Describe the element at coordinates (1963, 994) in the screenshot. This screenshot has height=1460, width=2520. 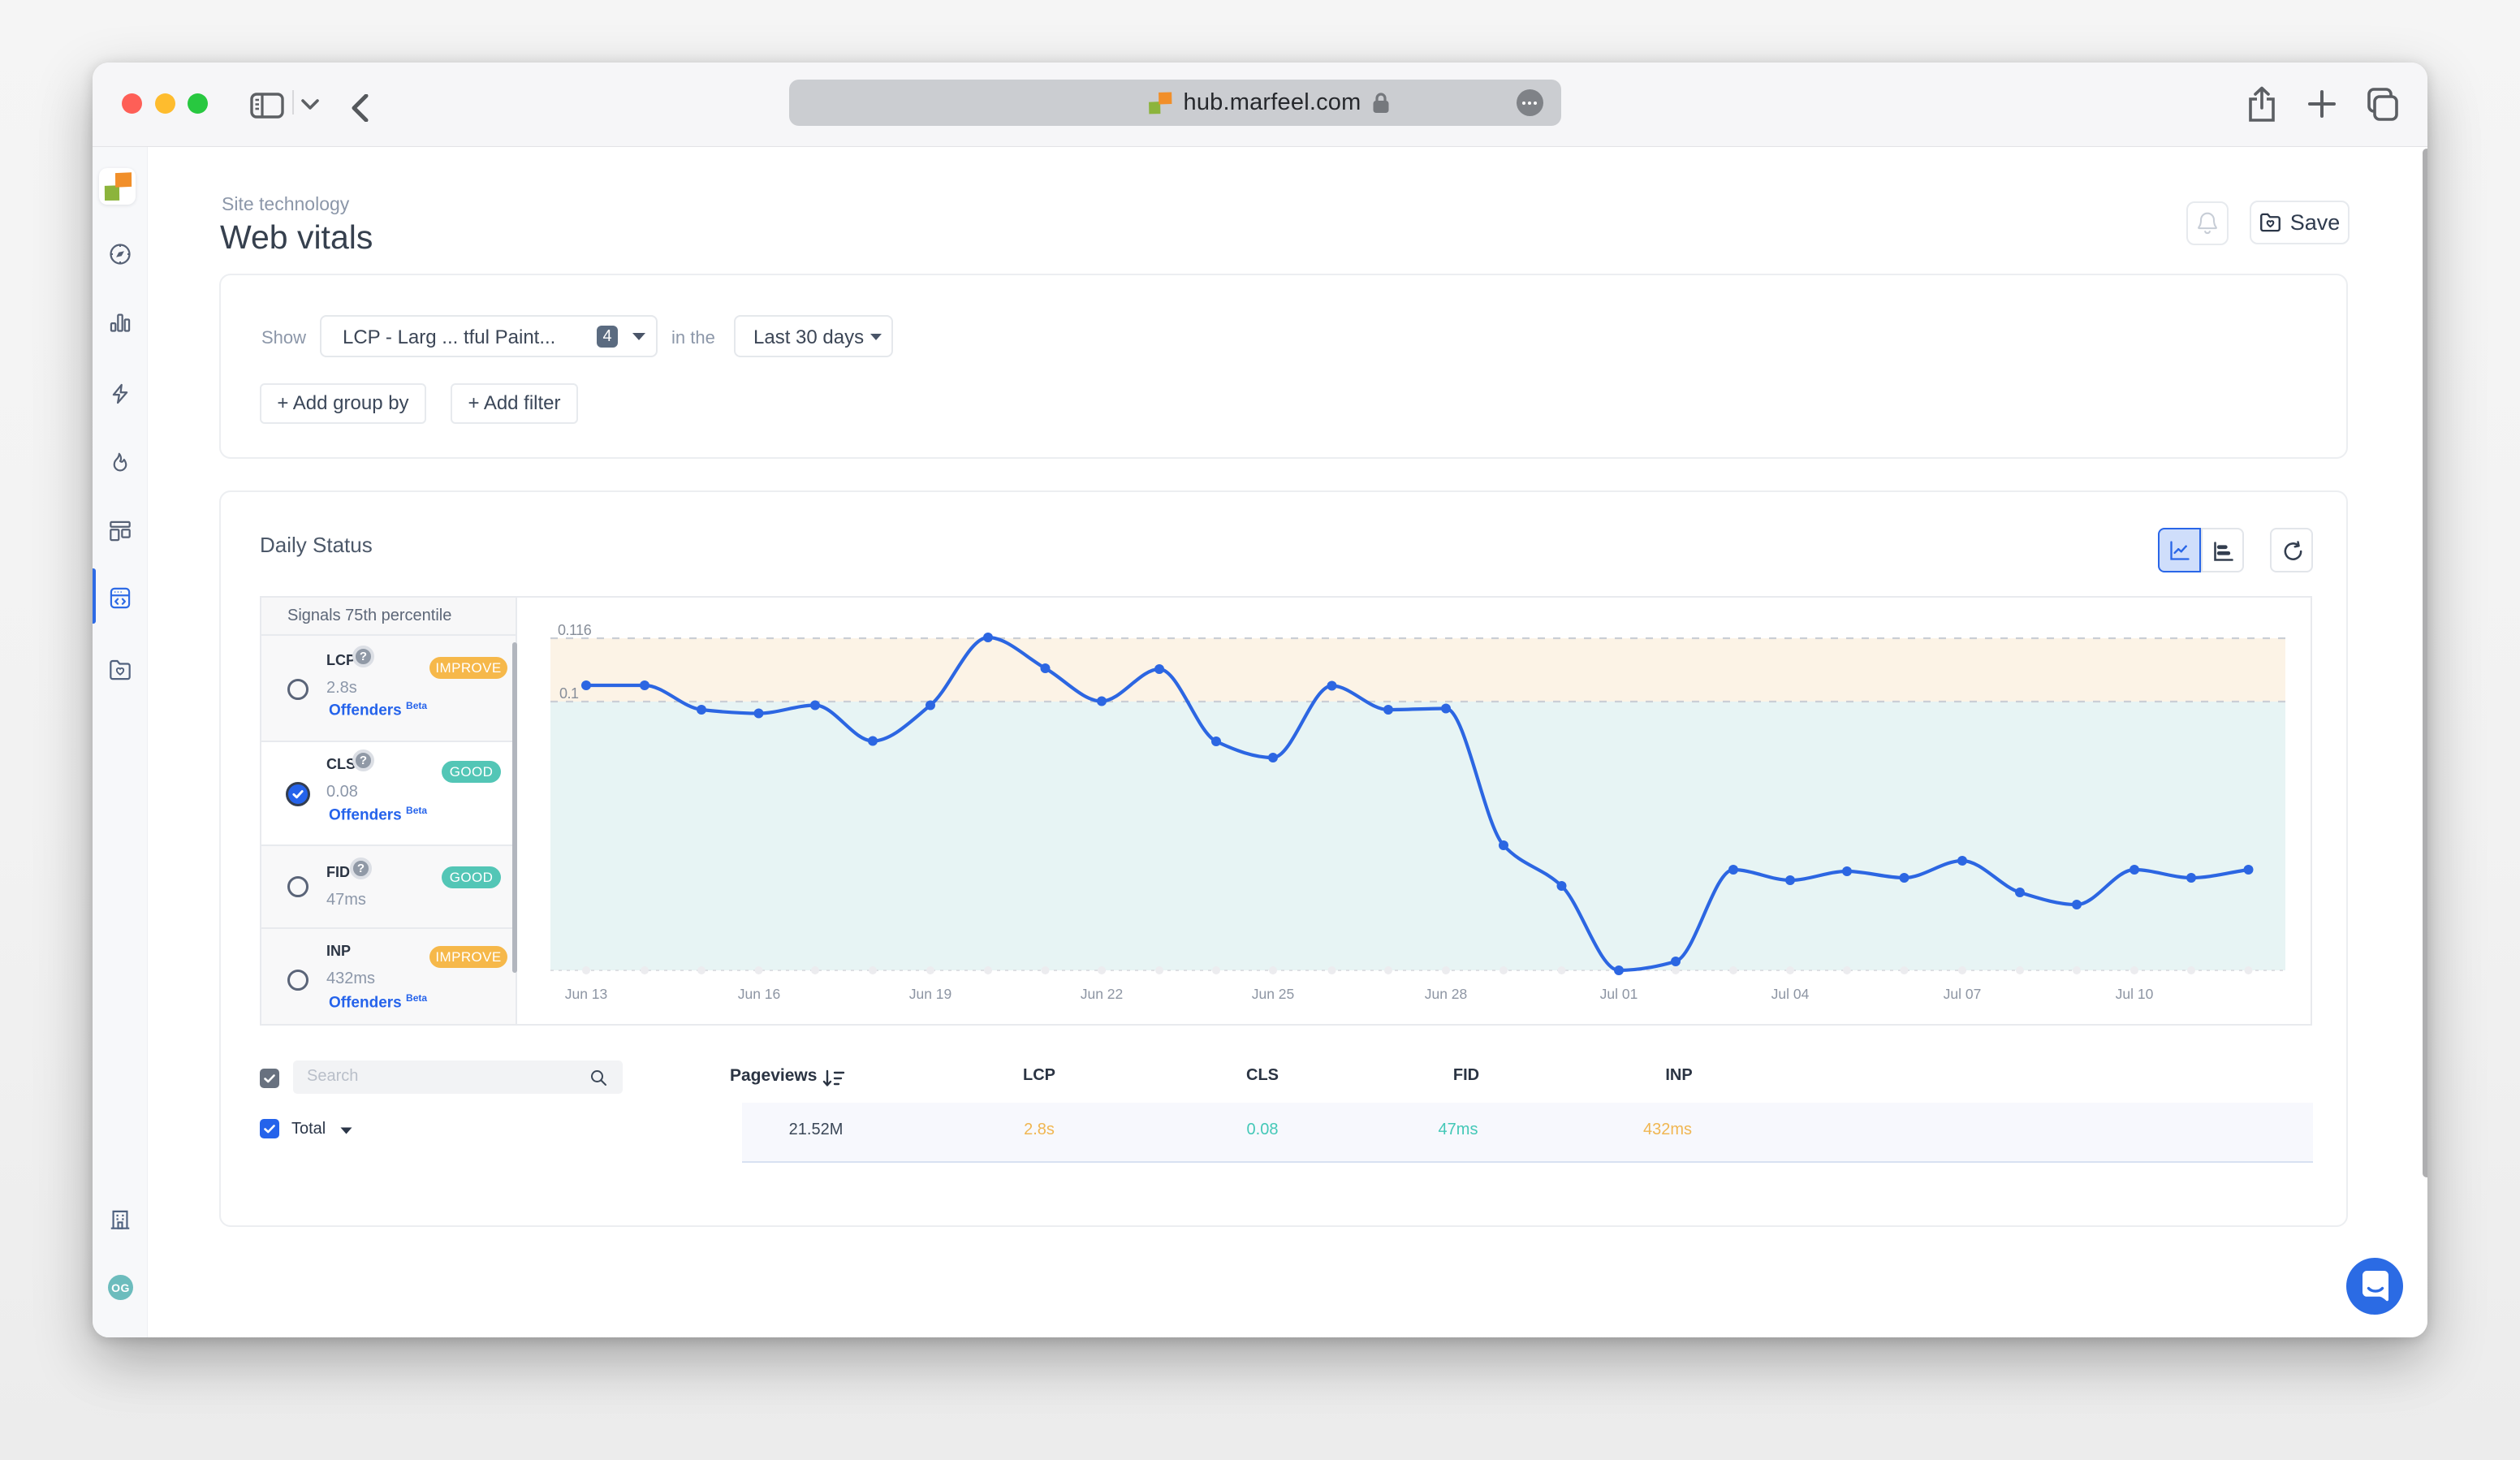
I see `svg-text: Jul 07` at that location.